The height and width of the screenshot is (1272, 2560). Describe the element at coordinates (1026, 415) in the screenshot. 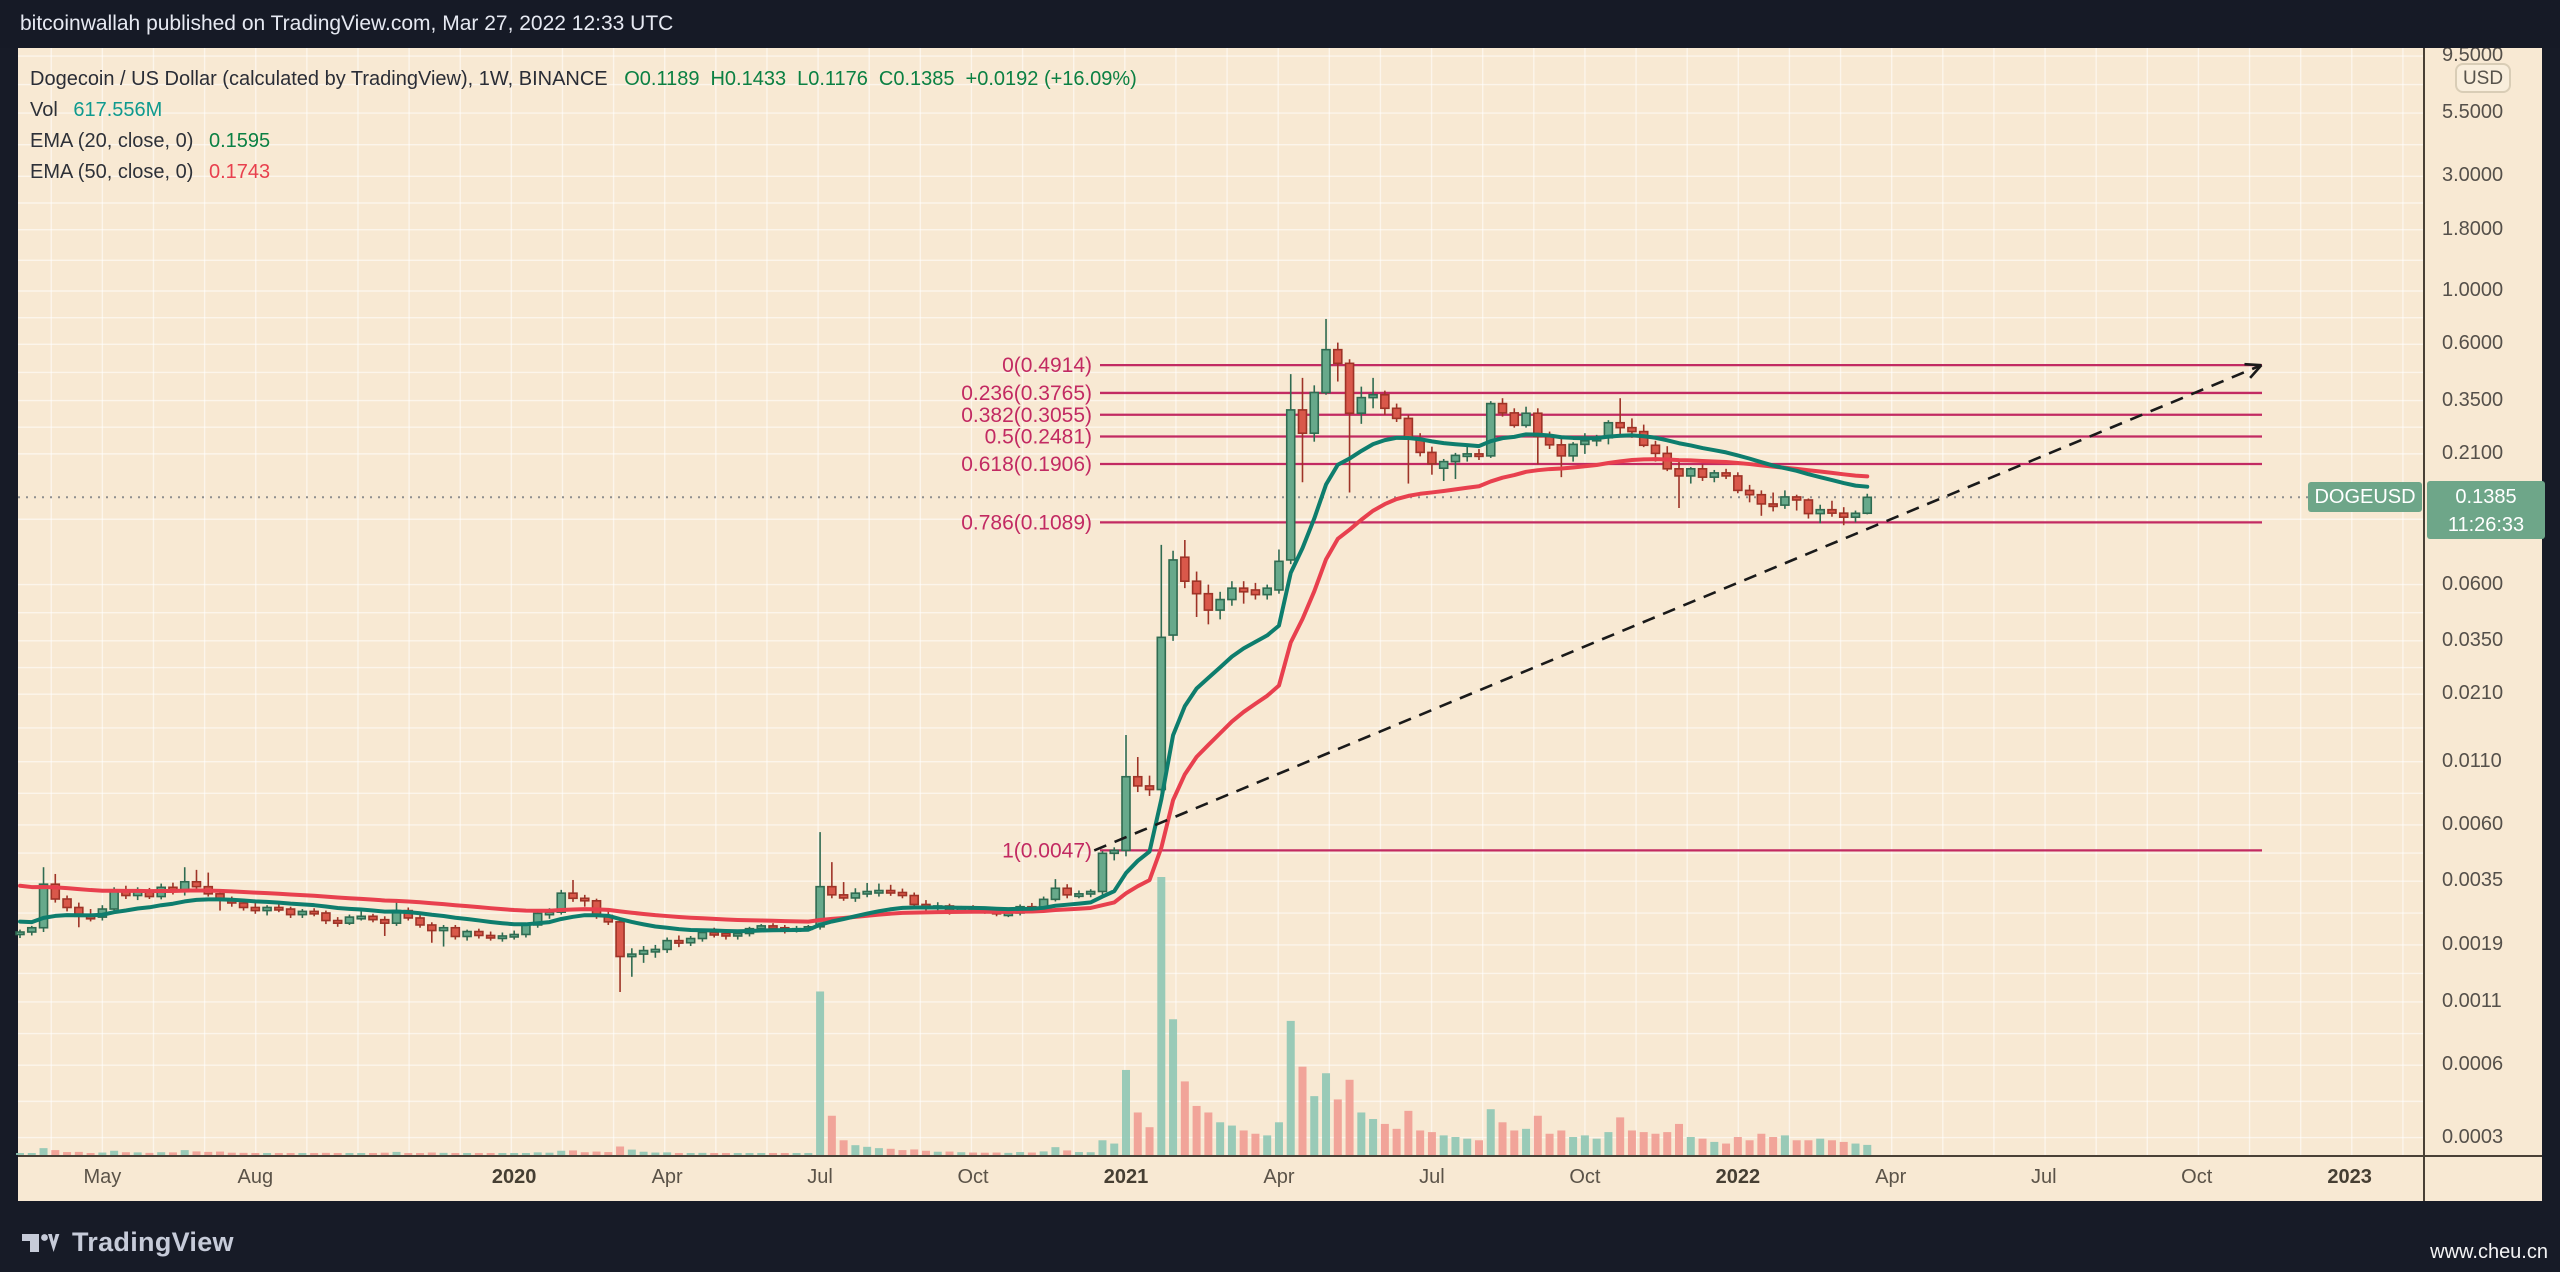

I see `fib-label: 0.382(0.3055)` at that location.